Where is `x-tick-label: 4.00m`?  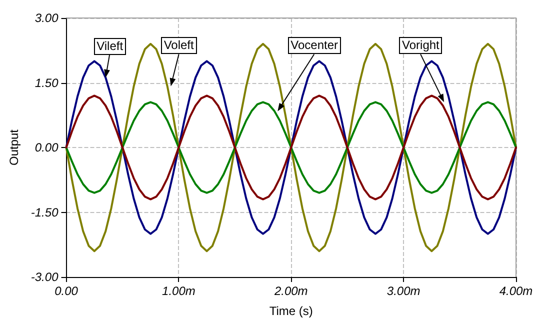 x-tick-label: 4.00m is located at coordinates (516, 291).